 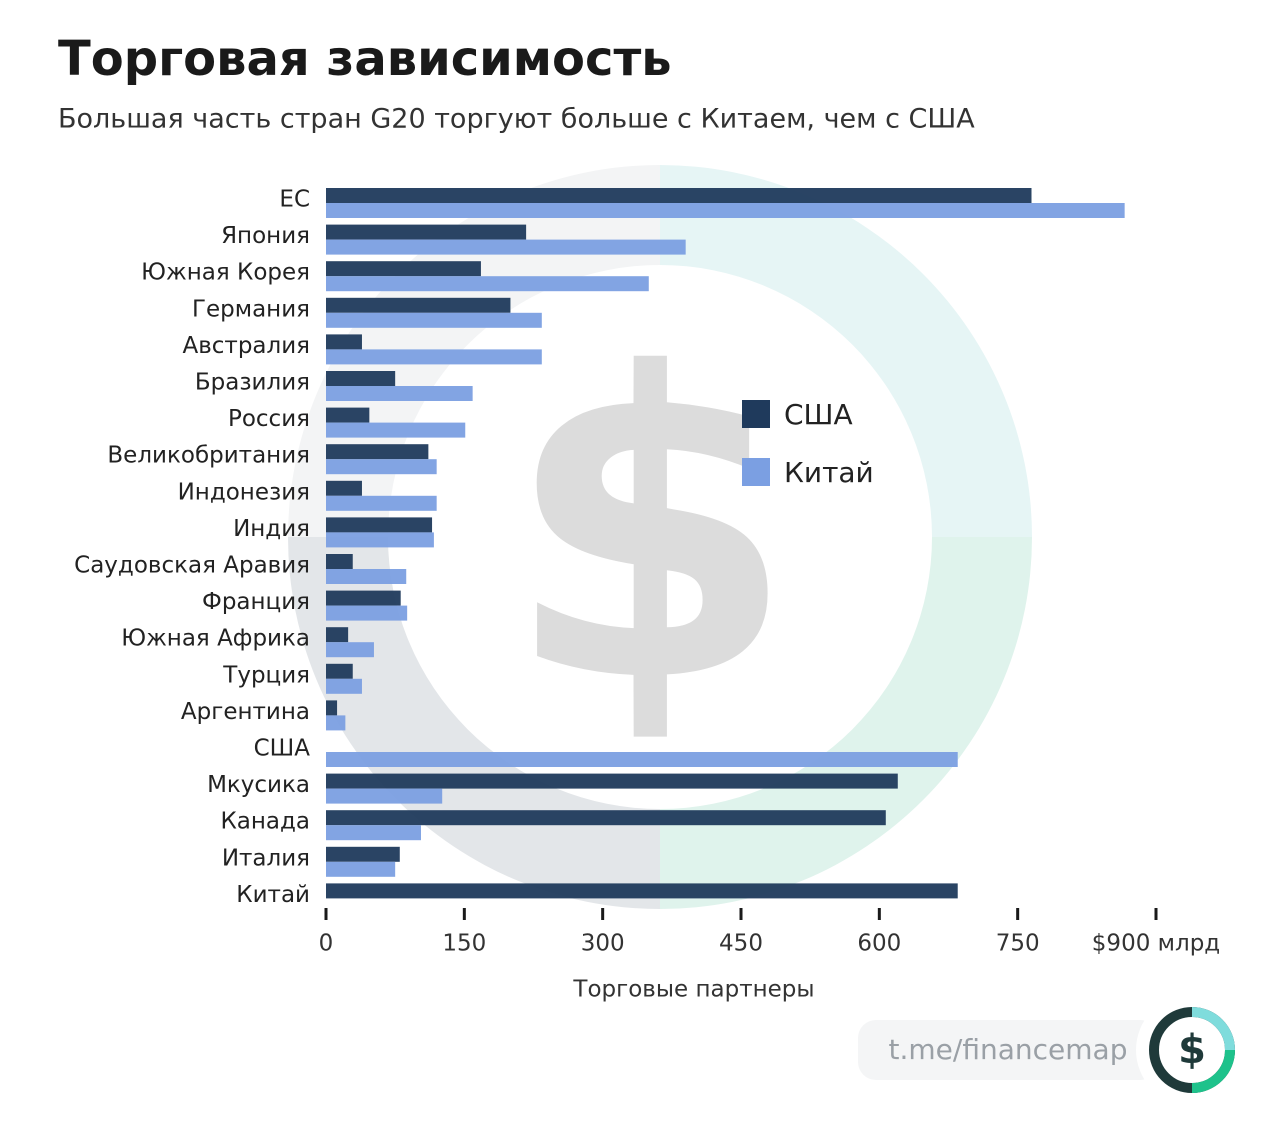 I want to click on chart-title: Торговая зависимость, so click(x=365, y=59).